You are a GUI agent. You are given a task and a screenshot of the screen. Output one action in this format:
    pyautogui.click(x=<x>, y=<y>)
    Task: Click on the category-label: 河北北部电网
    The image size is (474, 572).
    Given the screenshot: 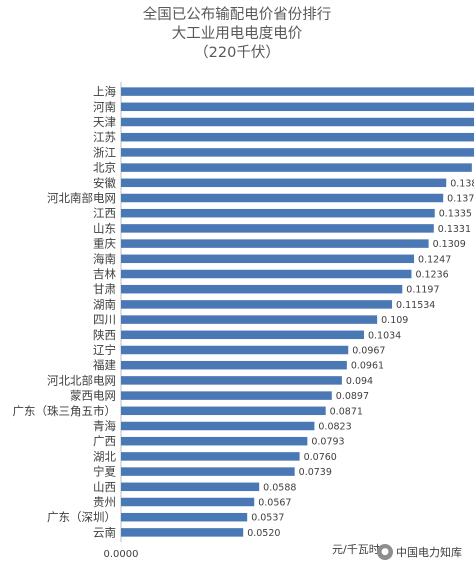 What is the action you would take?
    pyautogui.click(x=81, y=380)
    